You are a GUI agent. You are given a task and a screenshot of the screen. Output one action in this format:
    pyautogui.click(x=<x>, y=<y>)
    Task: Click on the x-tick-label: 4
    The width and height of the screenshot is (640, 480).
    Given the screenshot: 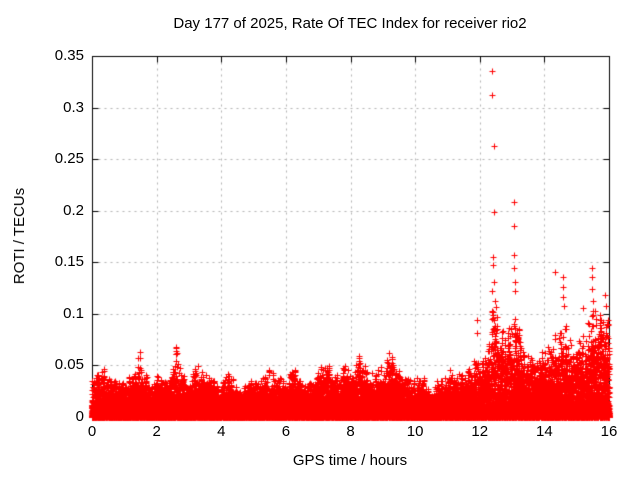 What is the action you would take?
    pyautogui.click(x=221, y=431)
    